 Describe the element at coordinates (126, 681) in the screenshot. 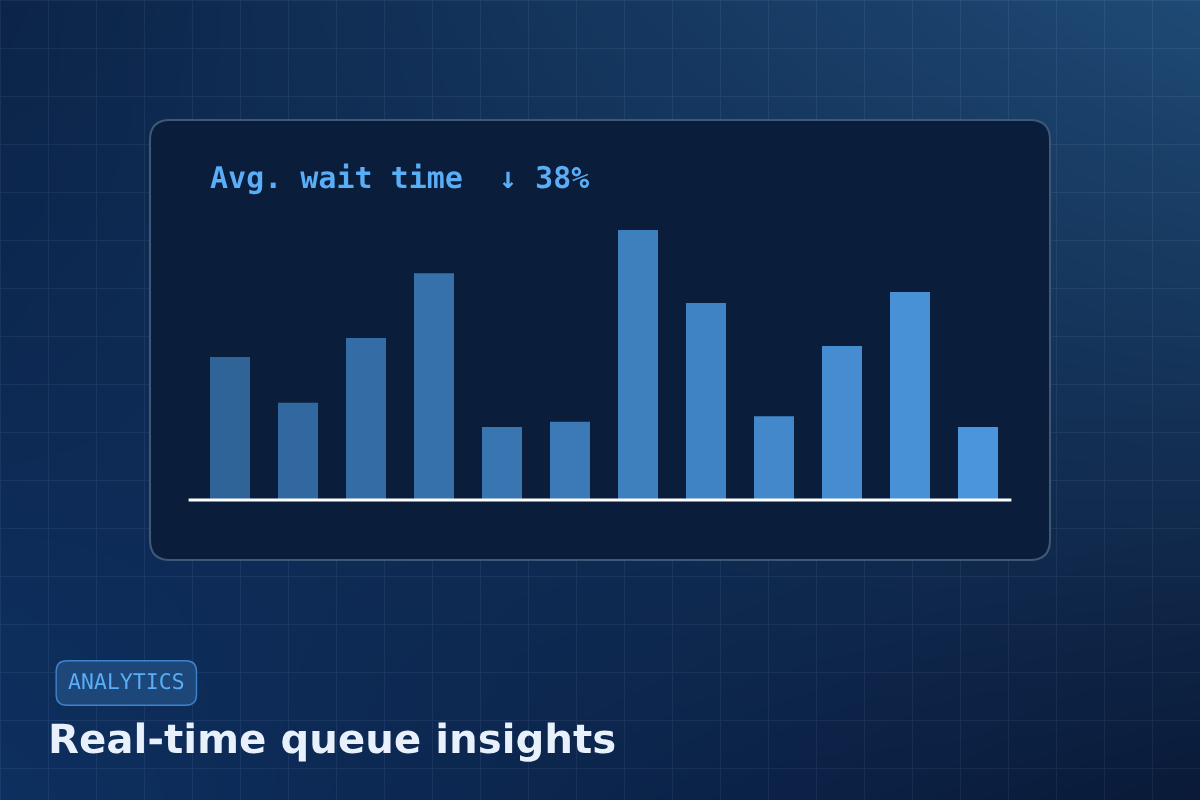

I see `text: ANALYTICS` at that location.